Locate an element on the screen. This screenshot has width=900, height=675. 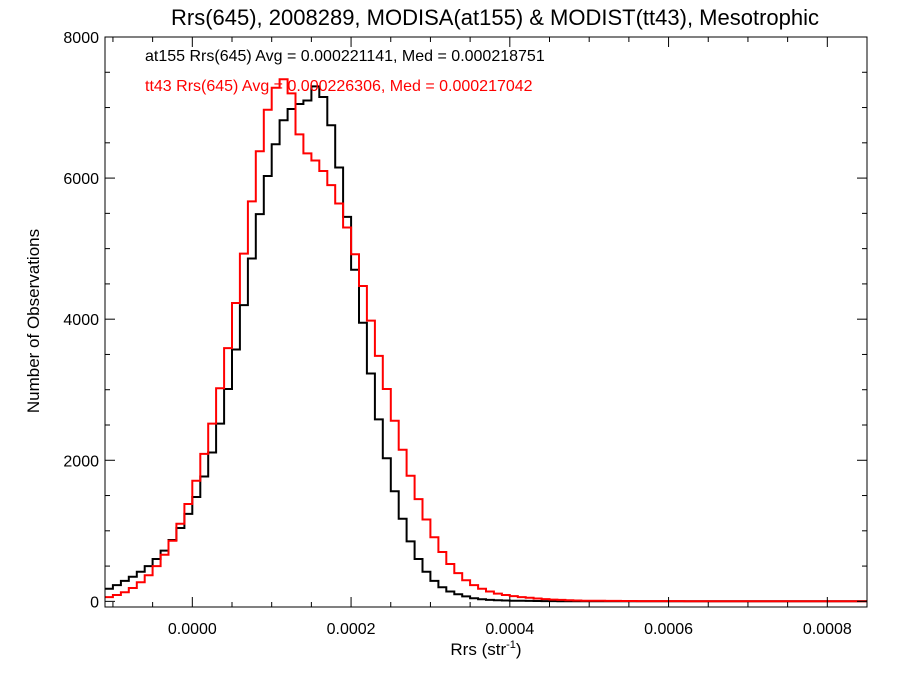
y-tick-label: 8000 is located at coordinates (81, 38).